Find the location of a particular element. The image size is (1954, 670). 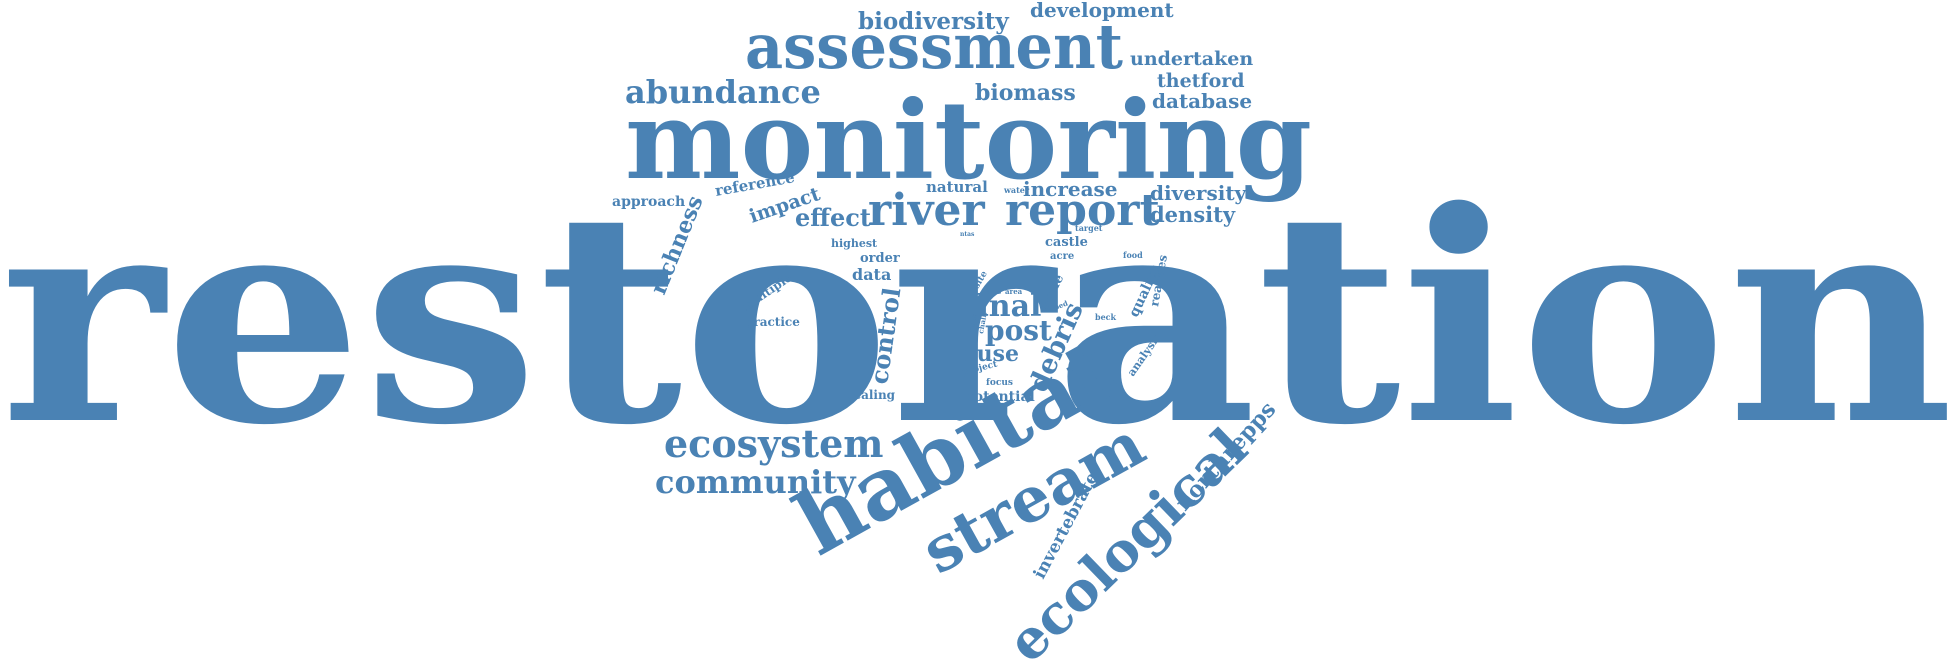

word-abundance: abundance is located at coordinates (723, 92).